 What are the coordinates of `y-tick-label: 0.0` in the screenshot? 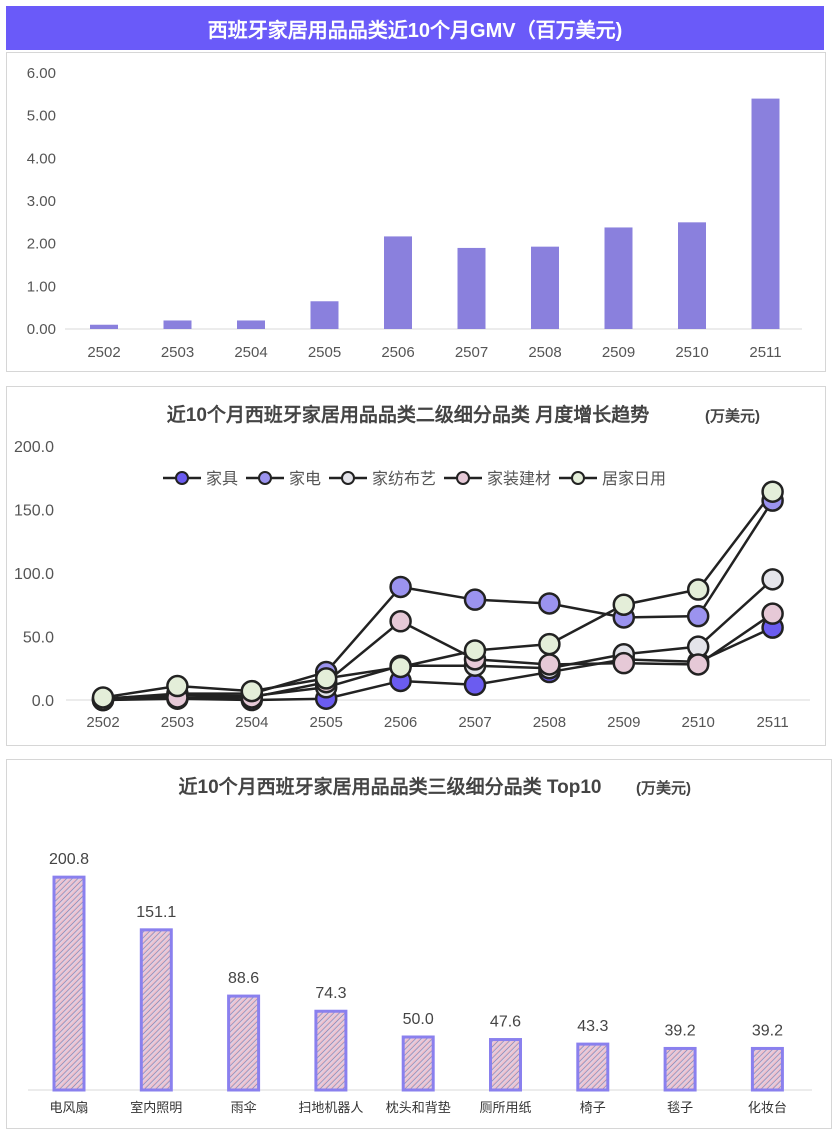 It's located at (43, 701).